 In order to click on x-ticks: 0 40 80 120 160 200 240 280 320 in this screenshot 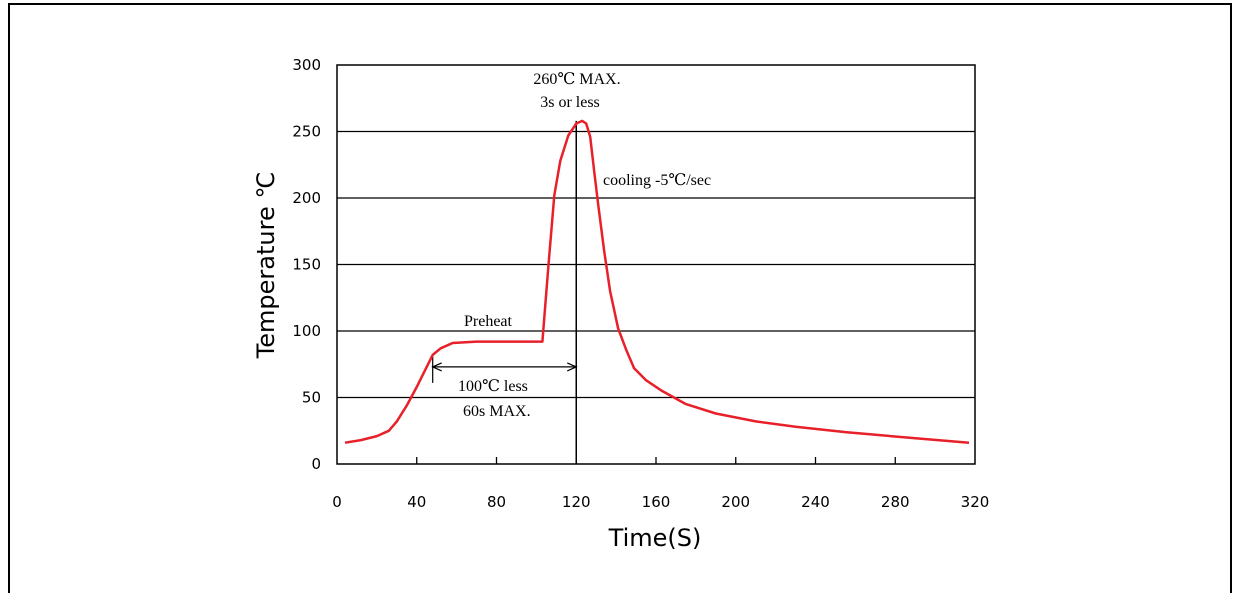, I will do `click(660, 484)`.